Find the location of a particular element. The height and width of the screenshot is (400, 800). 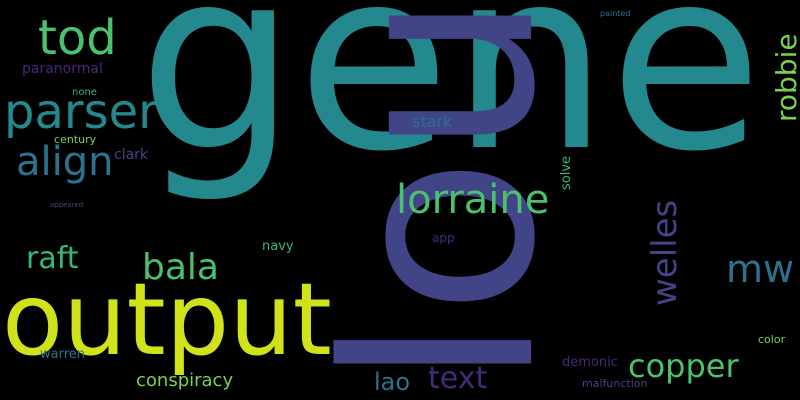

word-warren: warren is located at coordinates (63, 354).